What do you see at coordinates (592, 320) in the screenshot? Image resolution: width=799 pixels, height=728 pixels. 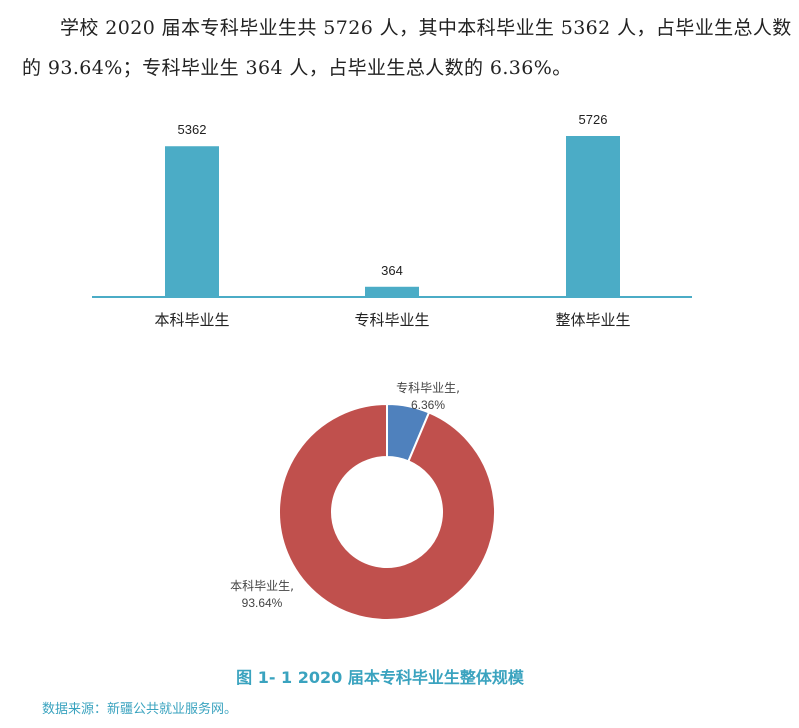 I see `bar-category-label: 整体毕业生` at bounding box center [592, 320].